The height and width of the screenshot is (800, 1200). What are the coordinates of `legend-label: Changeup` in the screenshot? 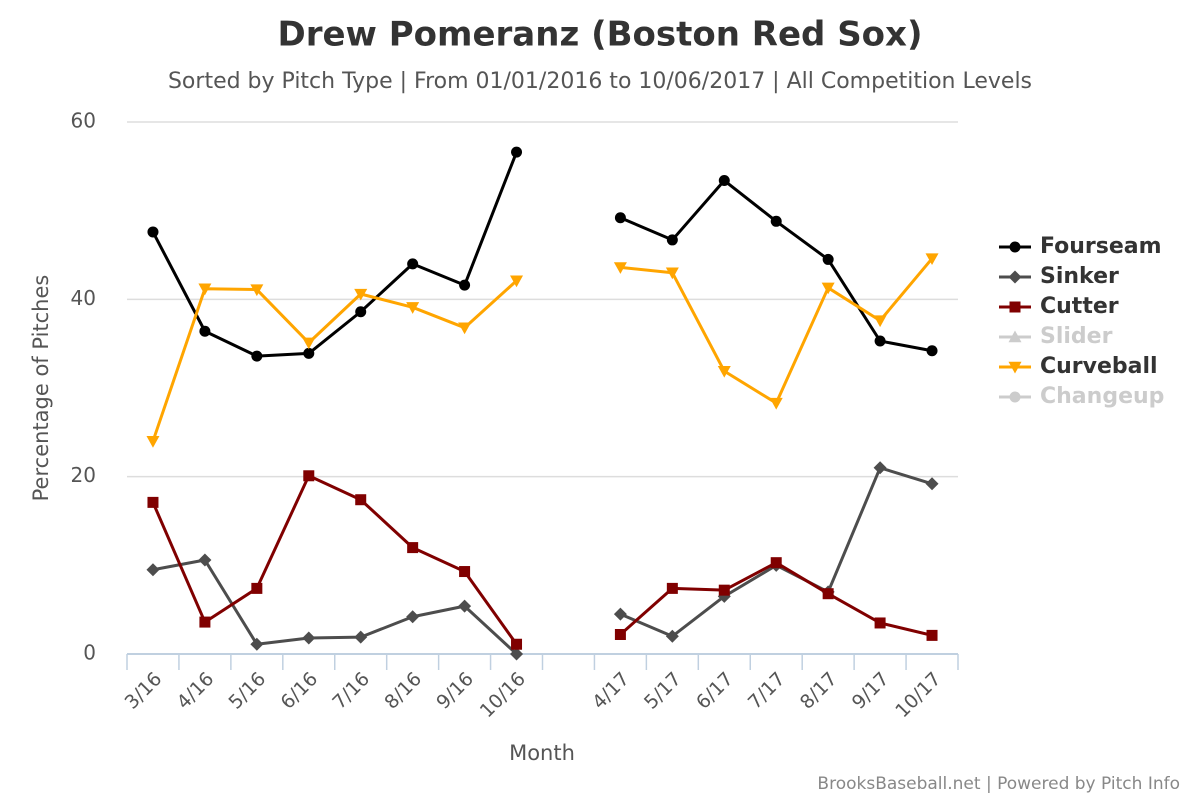 It's located at (1102, 396).